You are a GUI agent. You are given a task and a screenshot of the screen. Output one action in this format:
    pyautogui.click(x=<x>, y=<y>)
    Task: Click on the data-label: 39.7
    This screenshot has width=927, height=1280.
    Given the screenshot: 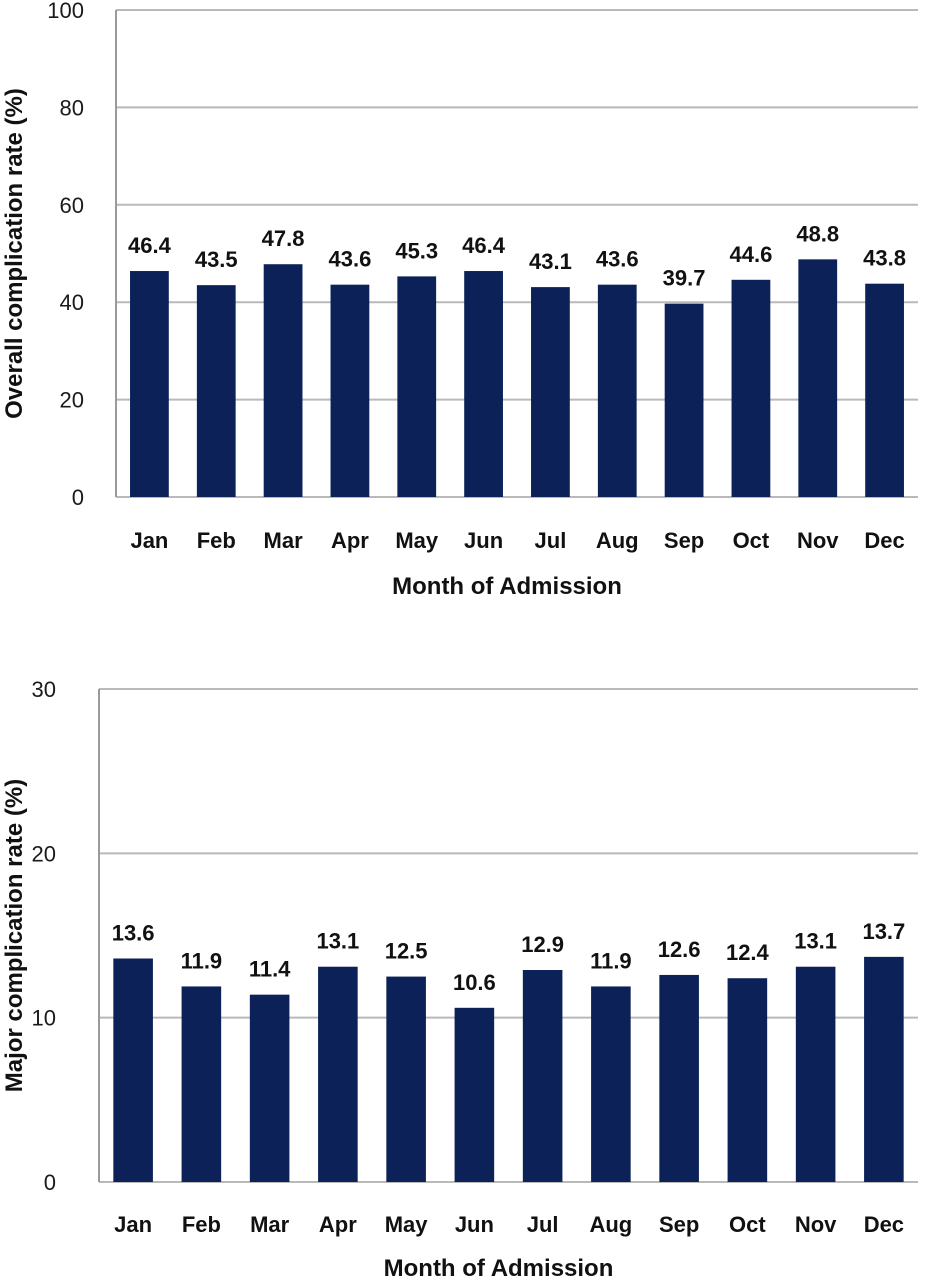 What is the action you would take?
    pyautogui.click(x=684, y=278)
    